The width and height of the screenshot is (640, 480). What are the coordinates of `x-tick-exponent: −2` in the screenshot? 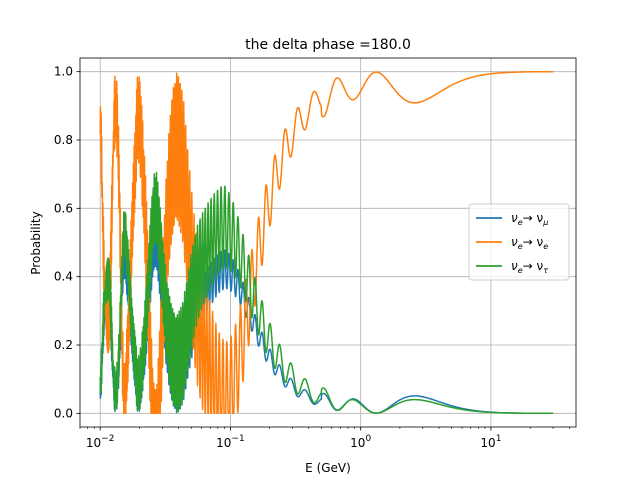 It's located at (107, 439).